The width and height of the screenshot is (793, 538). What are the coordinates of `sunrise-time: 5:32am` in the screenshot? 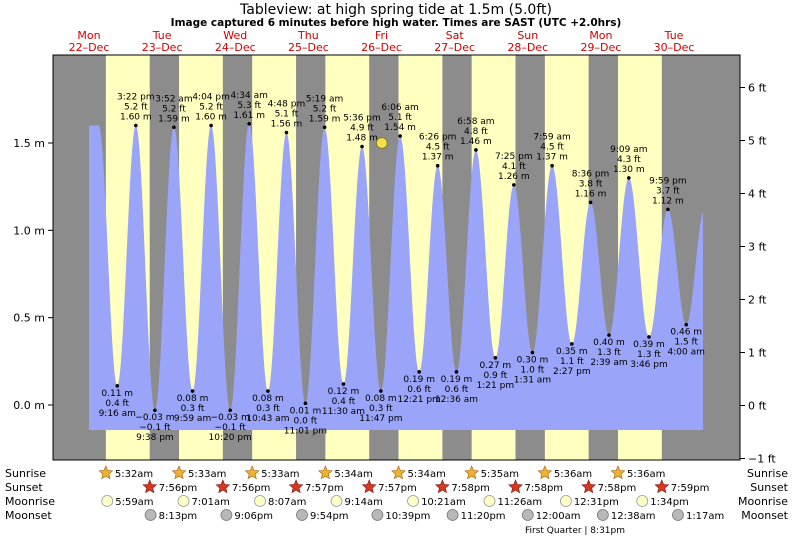 It's located at (134, 474).